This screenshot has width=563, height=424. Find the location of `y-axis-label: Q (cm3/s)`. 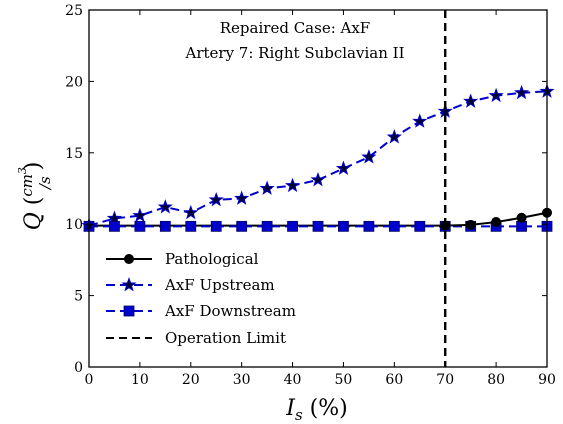

y-axis-label: Q (cm3/s) is located at coordinates (35, 196).